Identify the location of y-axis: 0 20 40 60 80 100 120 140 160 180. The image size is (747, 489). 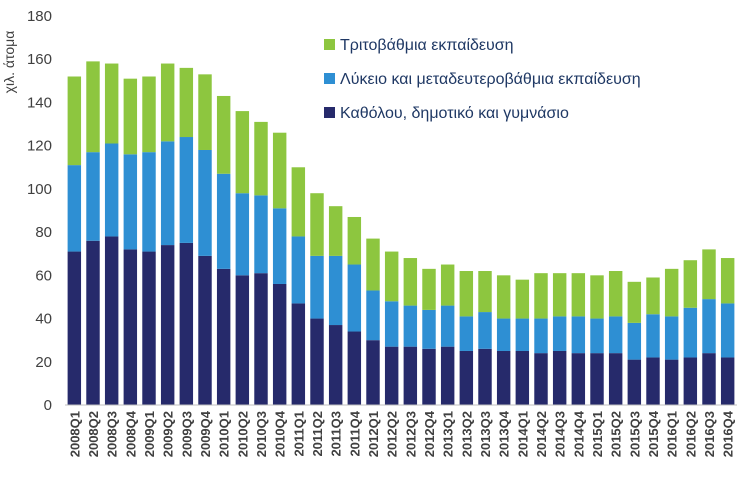
(39, 211).